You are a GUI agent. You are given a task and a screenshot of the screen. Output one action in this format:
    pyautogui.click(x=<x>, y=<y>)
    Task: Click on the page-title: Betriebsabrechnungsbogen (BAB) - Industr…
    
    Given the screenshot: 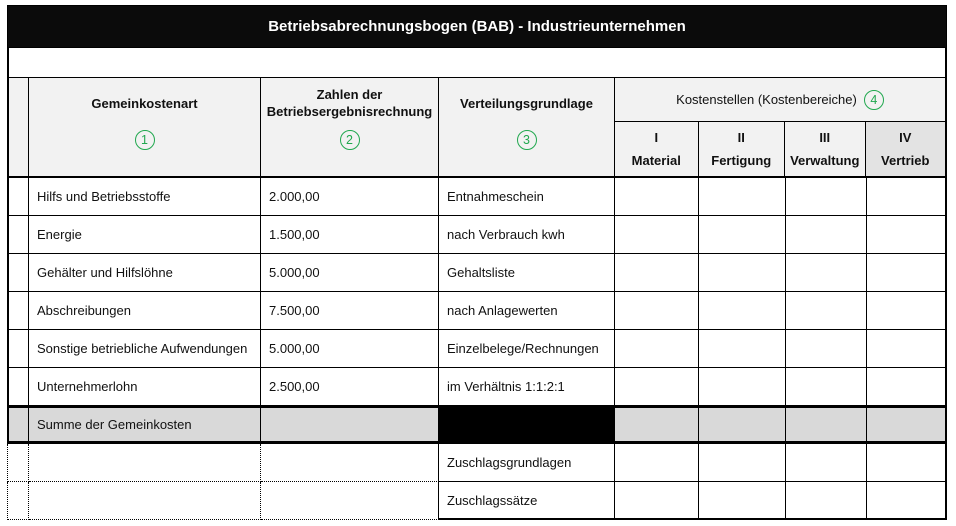 What is the action you would take?
    pyautogui.click(x=477, y=26)
    